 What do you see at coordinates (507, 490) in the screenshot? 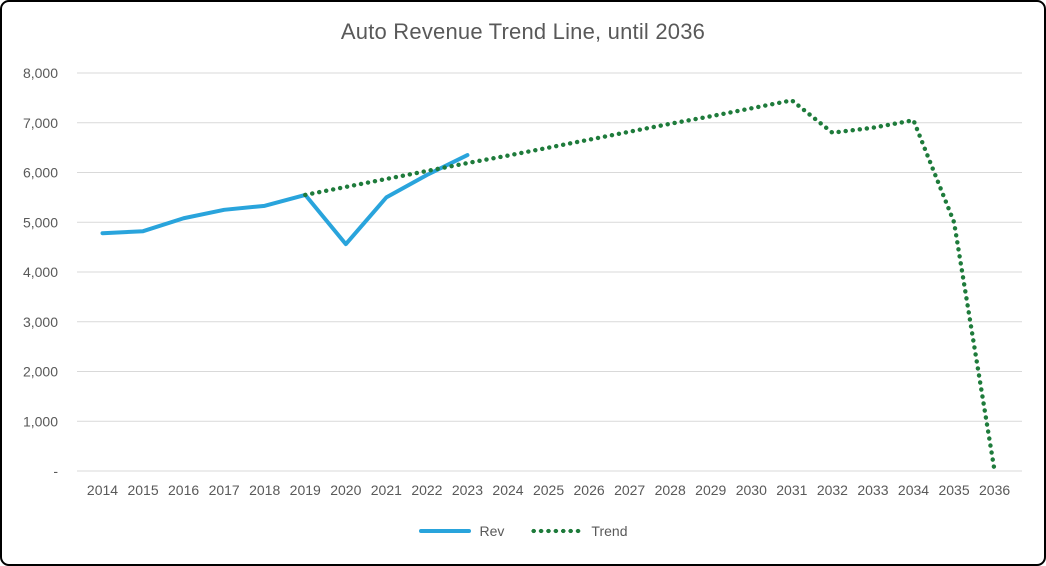
I see `x-axis-tick-label: 2024` at bounding box center [507, 490].